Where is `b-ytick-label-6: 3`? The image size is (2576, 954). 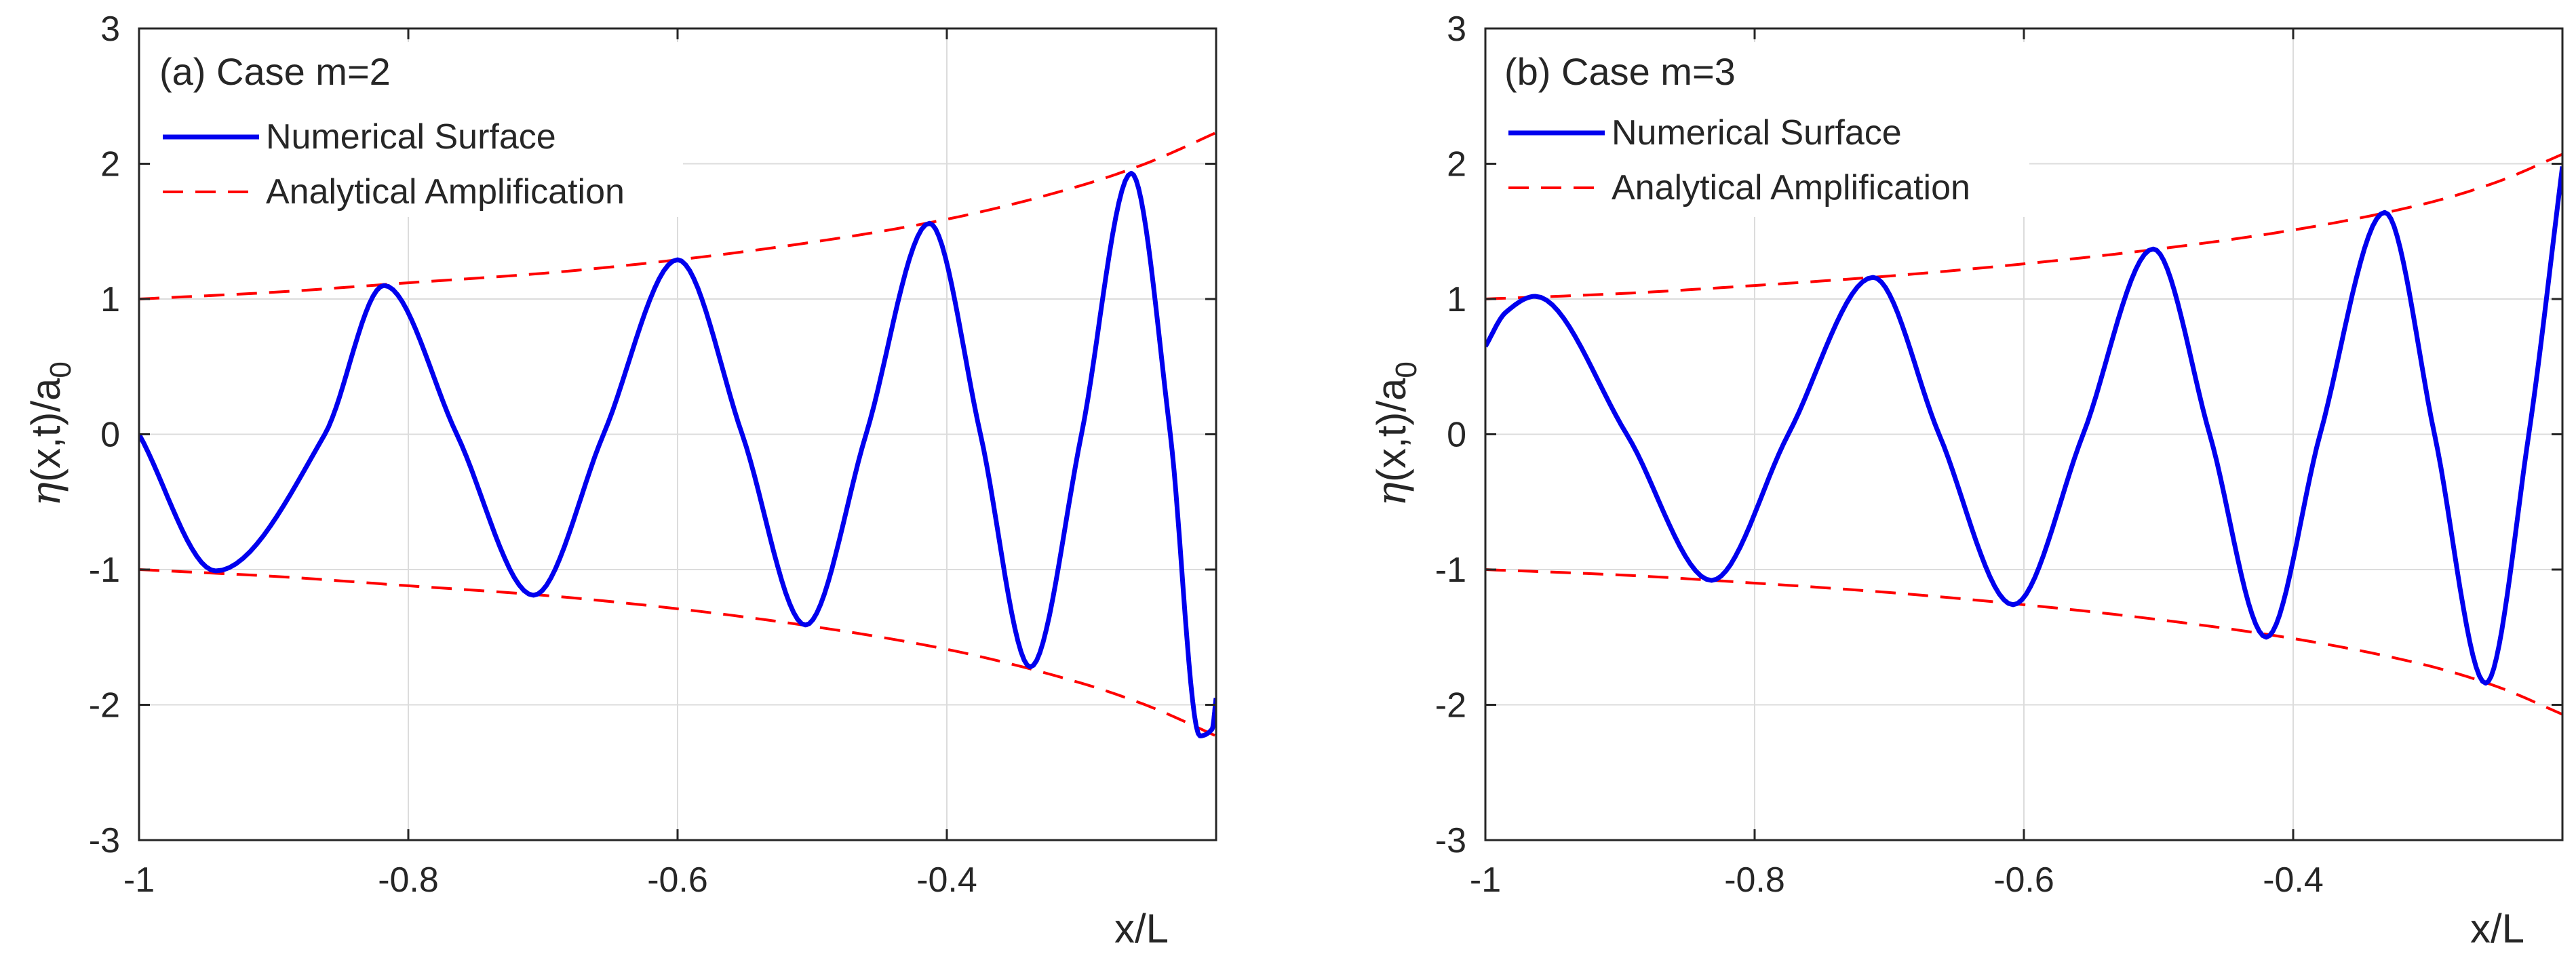 b-ytick-label-6: 3 is located at coordinates (1456, 29).